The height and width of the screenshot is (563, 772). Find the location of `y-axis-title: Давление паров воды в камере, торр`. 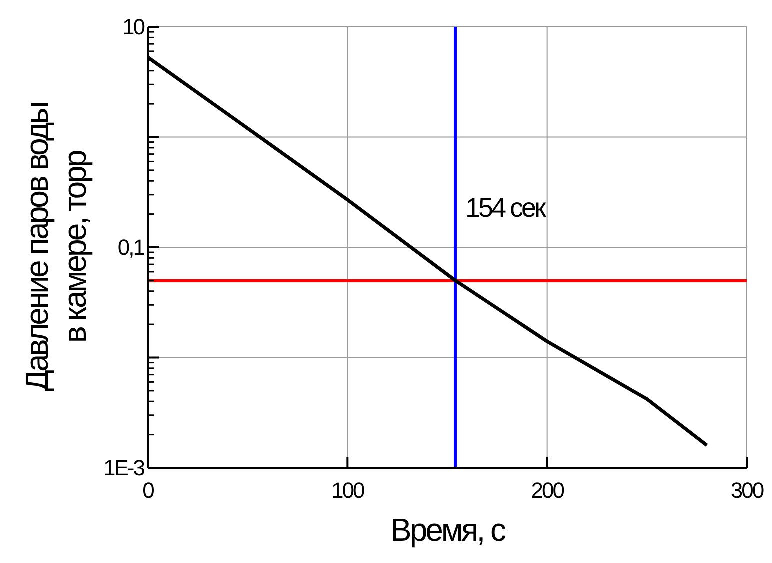

y-axis-title: Давление паров воды в камере, торр is located at coordinates (56, 247).